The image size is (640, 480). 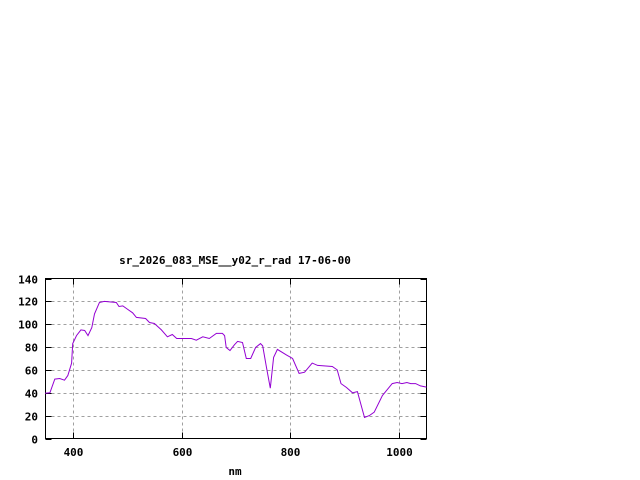 I want to click on y-tick-label: 140, so click(x=28, y=280).